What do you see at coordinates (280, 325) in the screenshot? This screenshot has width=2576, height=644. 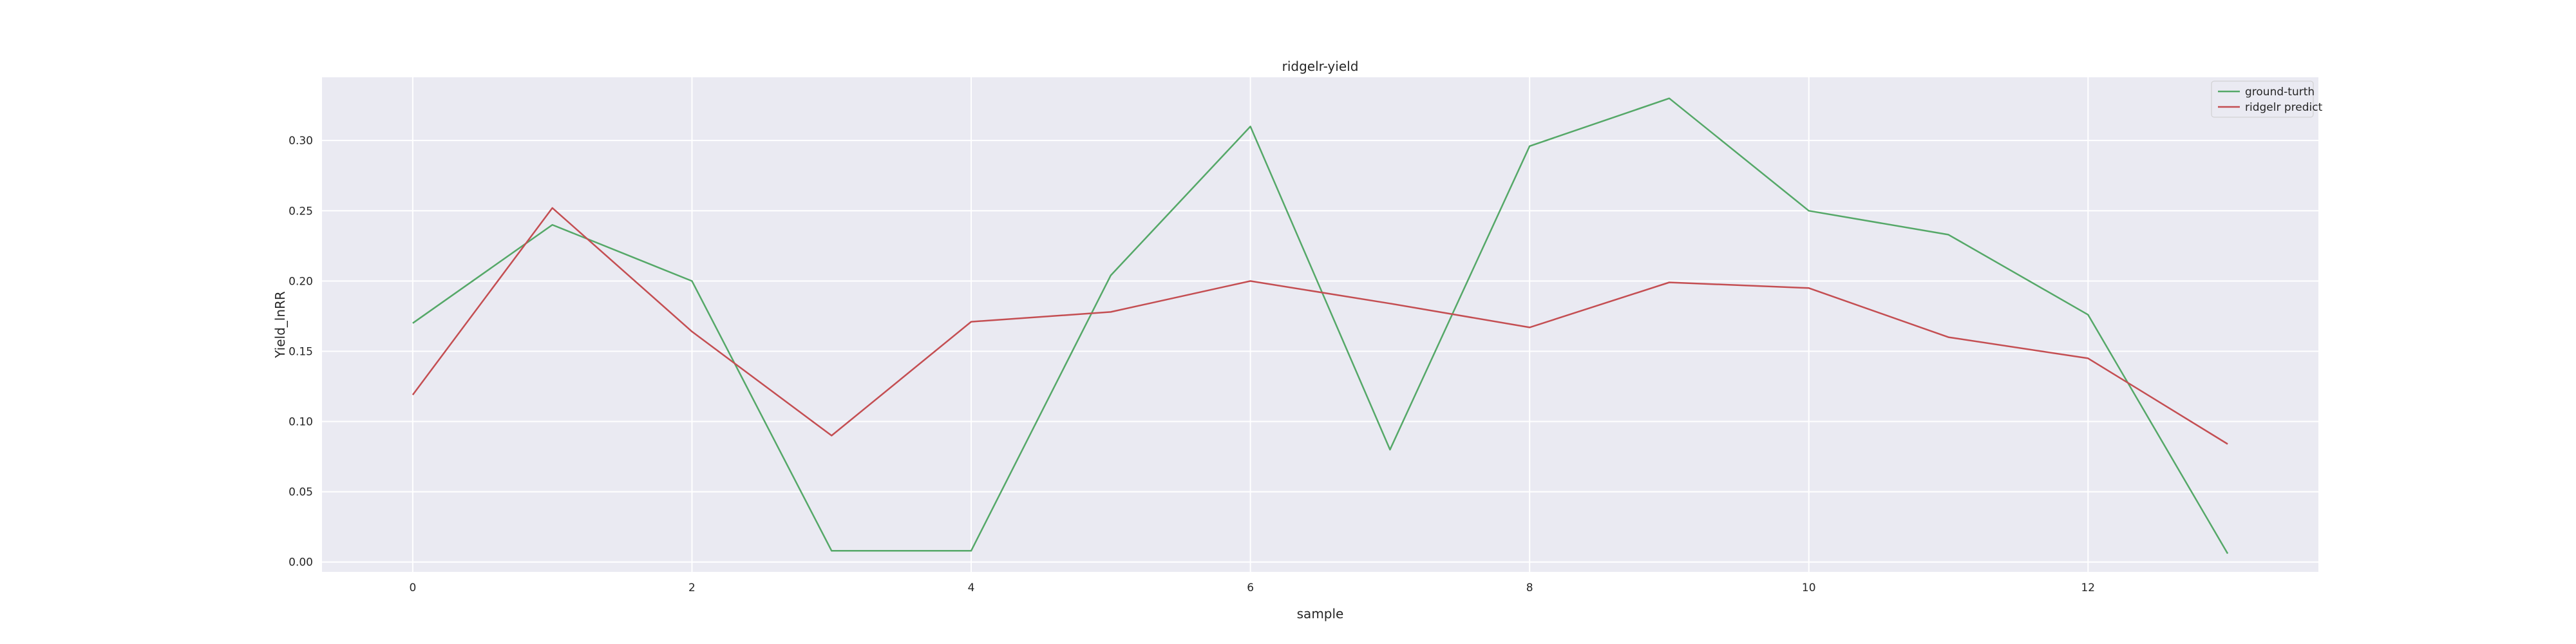 I see `y-axis-label: Yield_lnRR` at bounding box center [280, 325].